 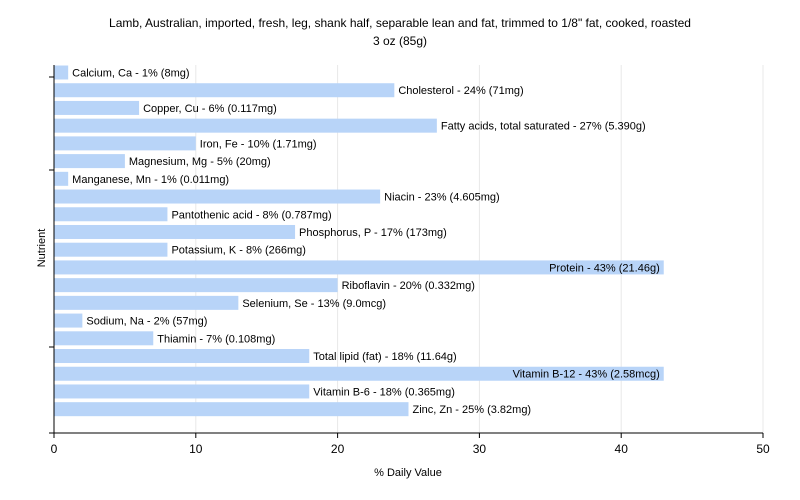 What do you see at coordinates (200, 162) in the screenshot?
I see `bar-label: Magnesium, Mg - 5% (20mg)` at bounding box center [200, 162].